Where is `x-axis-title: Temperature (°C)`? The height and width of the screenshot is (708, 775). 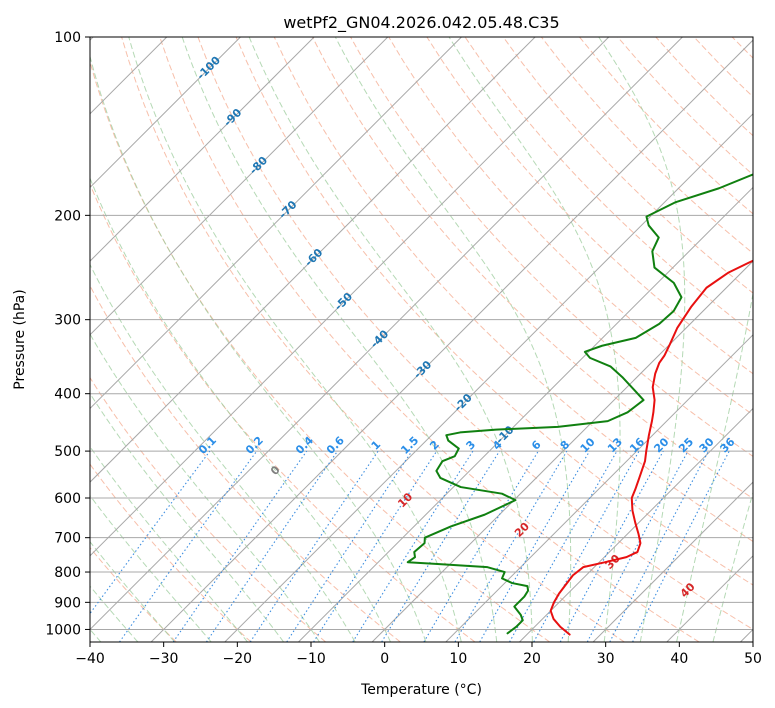
x-axis-title: Temperature (°C) is located at coordinates (421, 690).